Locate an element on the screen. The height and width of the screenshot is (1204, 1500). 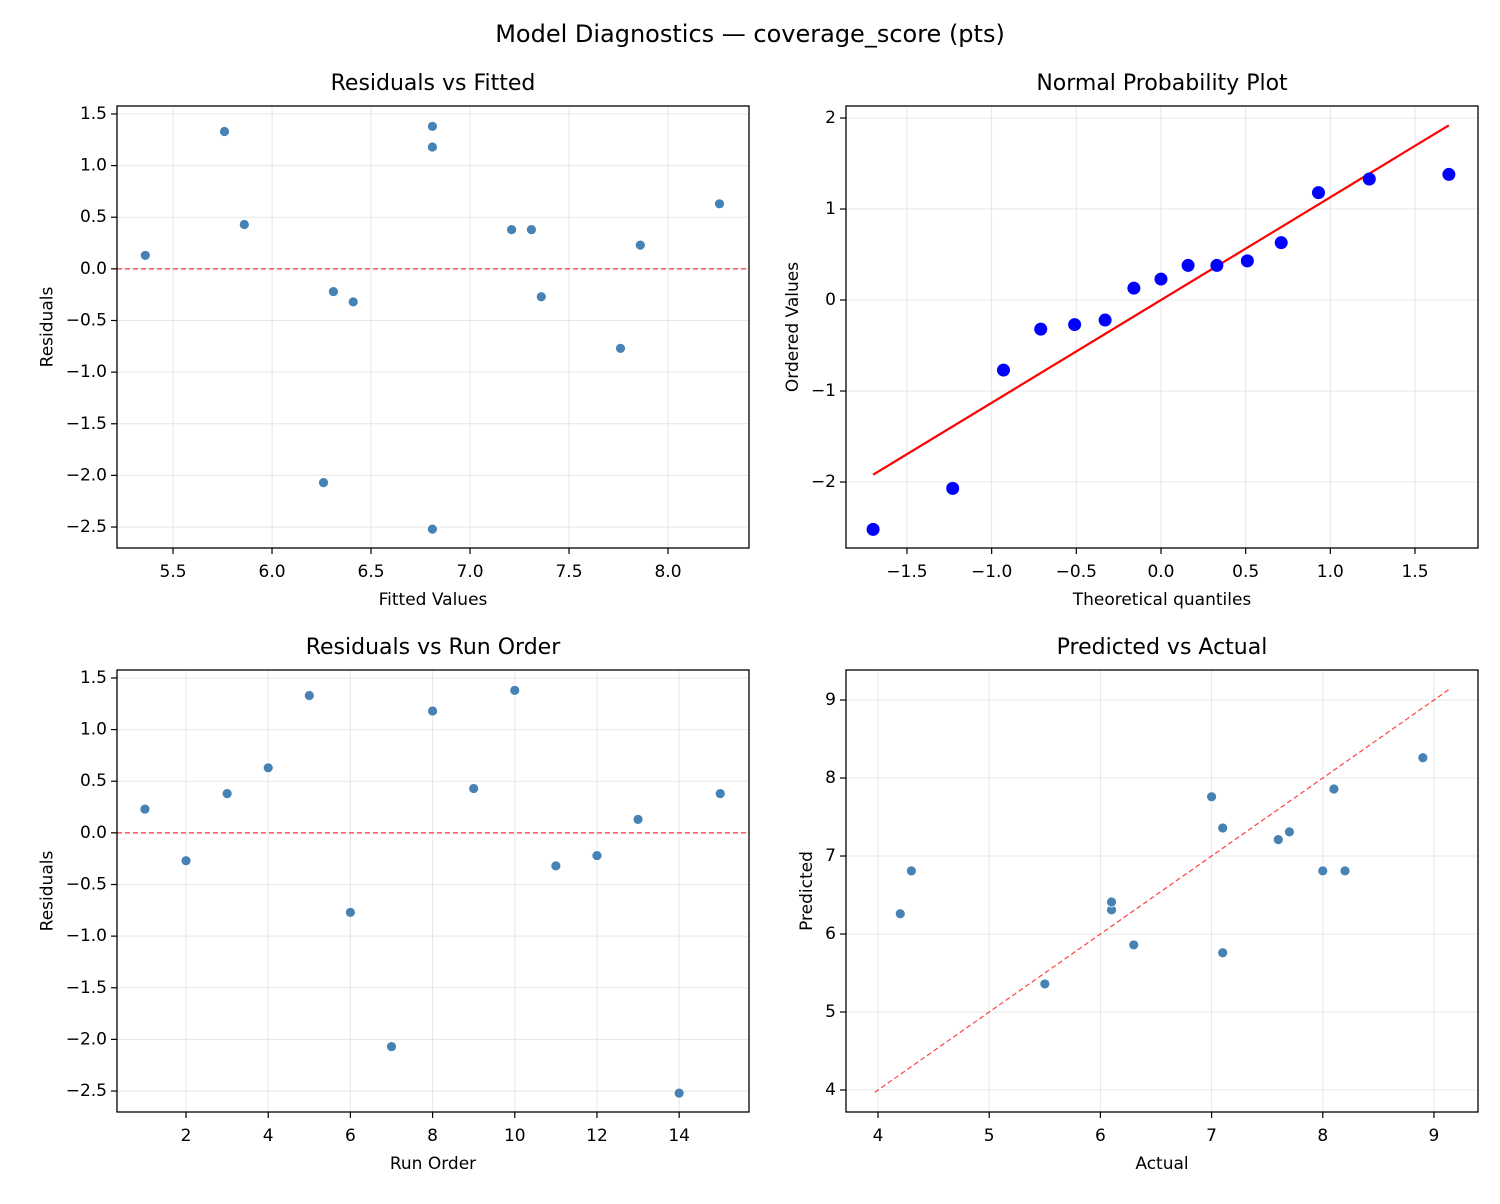
x-tick-label: 2 is located at coordinates (186, 1136).